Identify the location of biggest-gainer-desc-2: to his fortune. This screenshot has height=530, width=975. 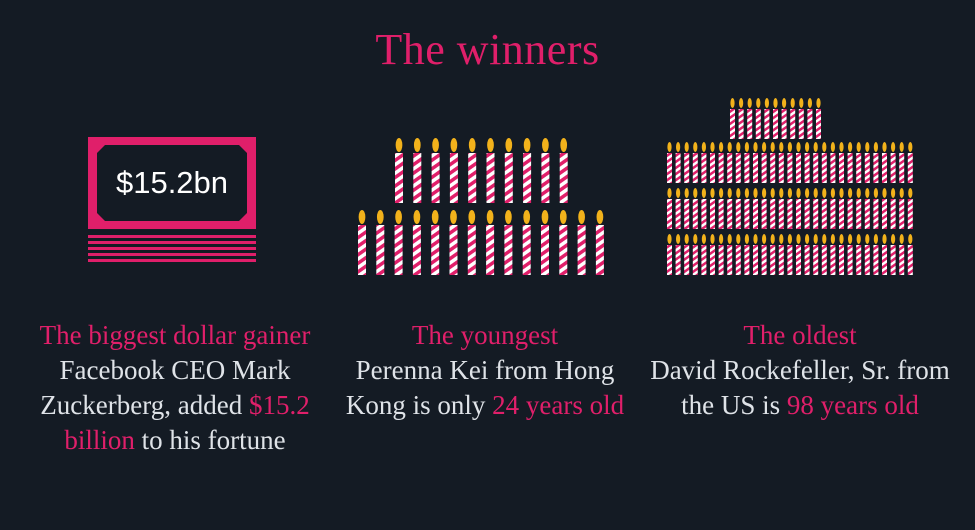
(210, 440).